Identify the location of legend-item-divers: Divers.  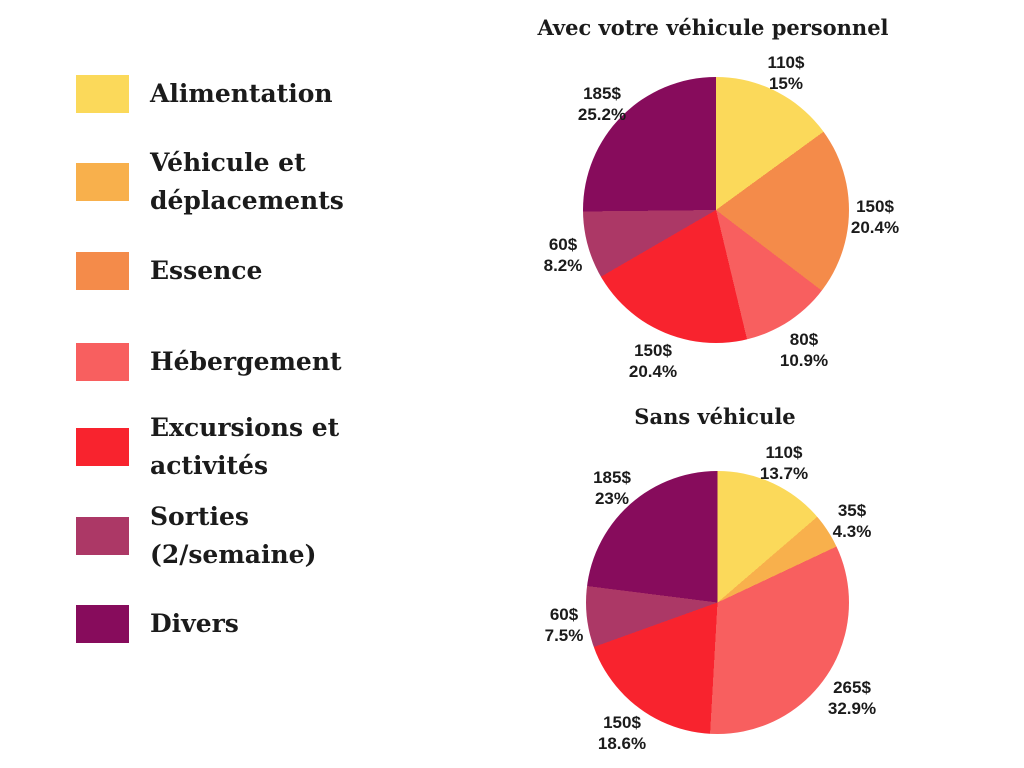
(157, 624).